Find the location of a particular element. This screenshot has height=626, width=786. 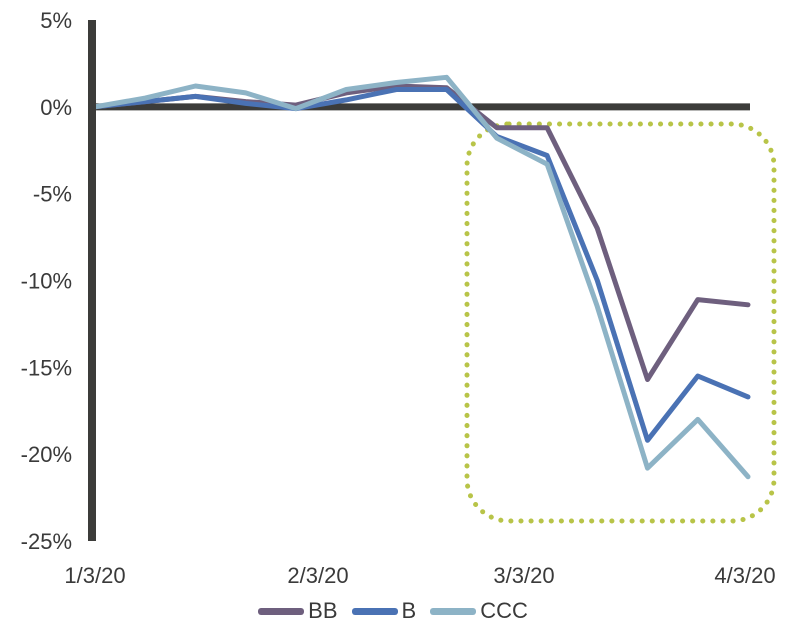

legend-item-b: B is located at coordinates (384, 611).